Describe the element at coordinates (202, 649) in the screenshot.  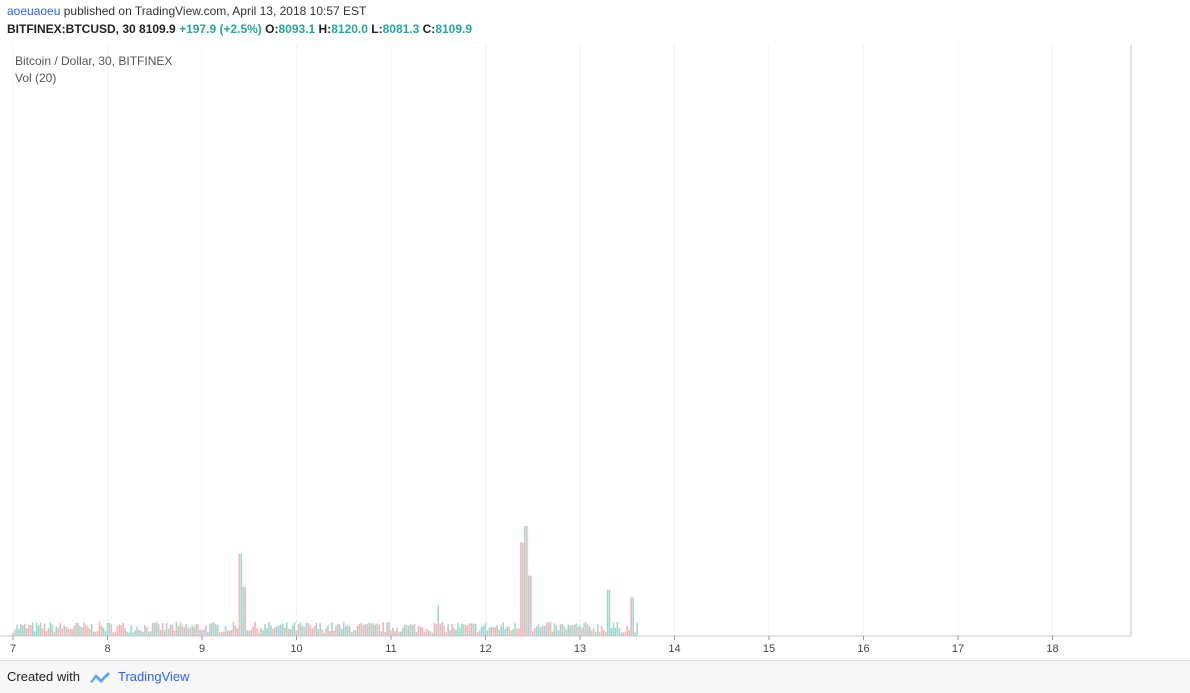
I see `time-tick-label: 9` at that location.